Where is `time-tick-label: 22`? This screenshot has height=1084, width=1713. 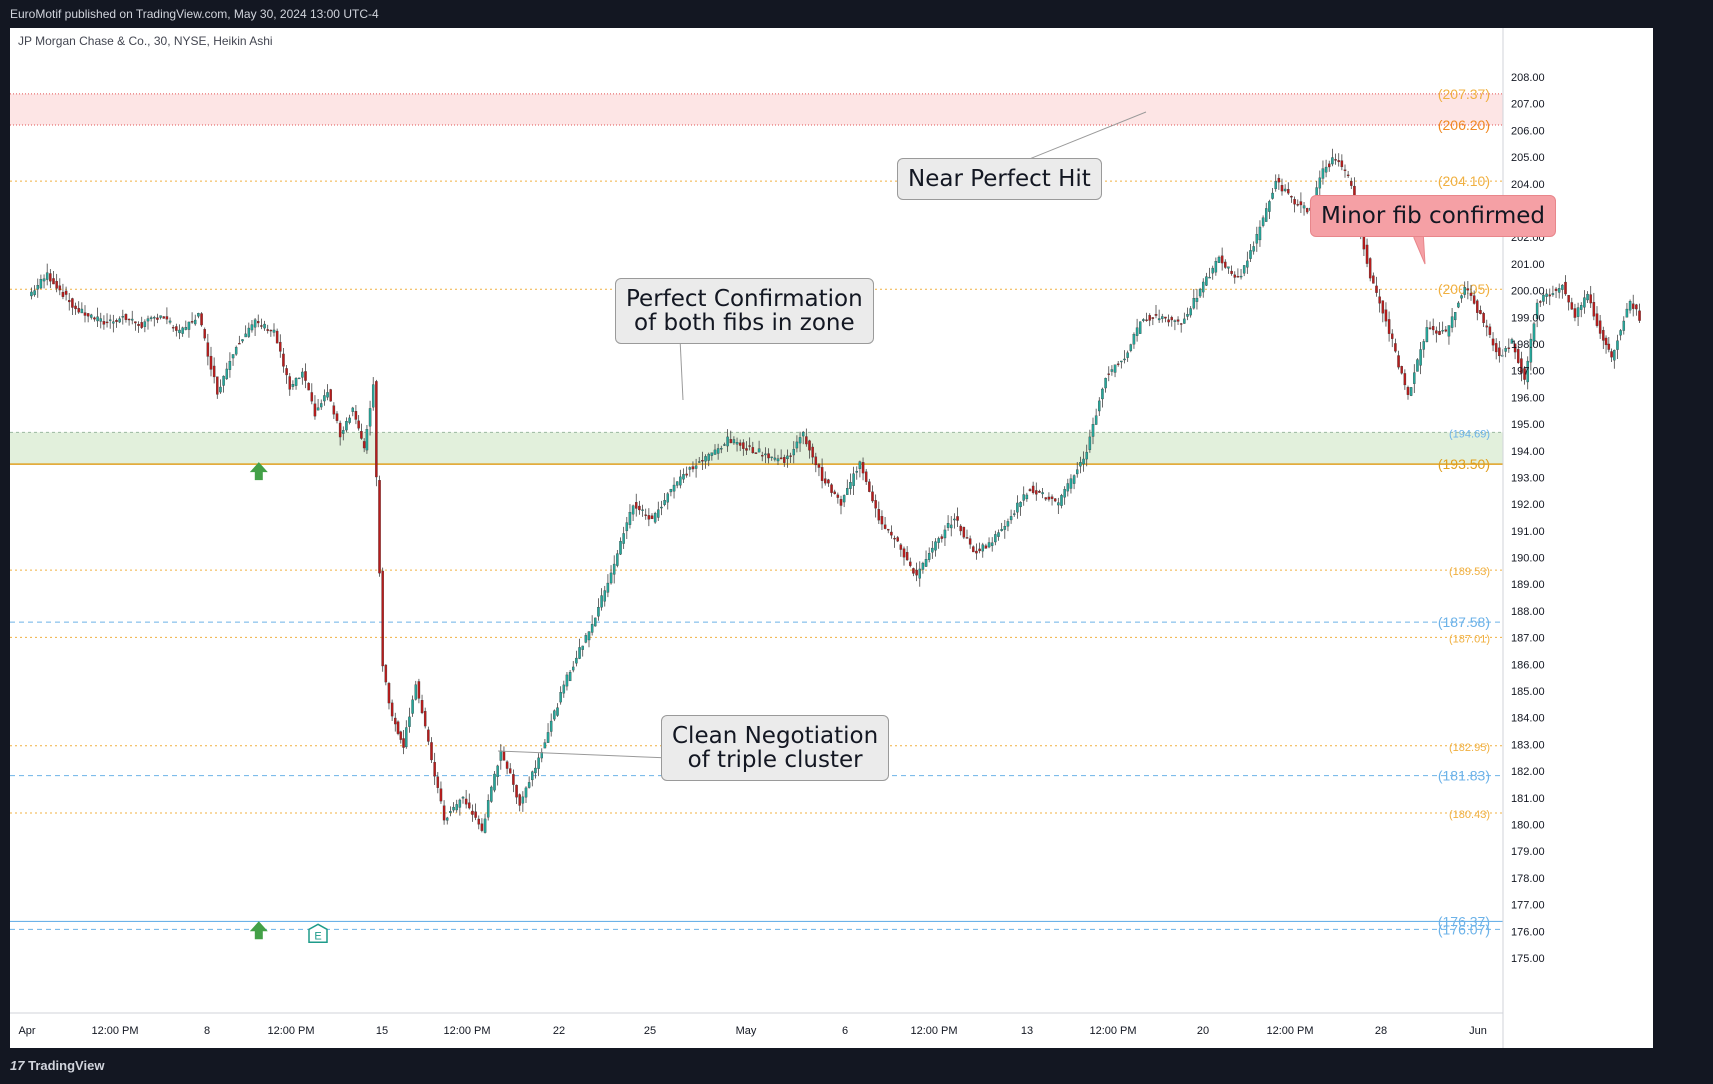 time-tick-label: 22 is located at coordinates (559, 1031).